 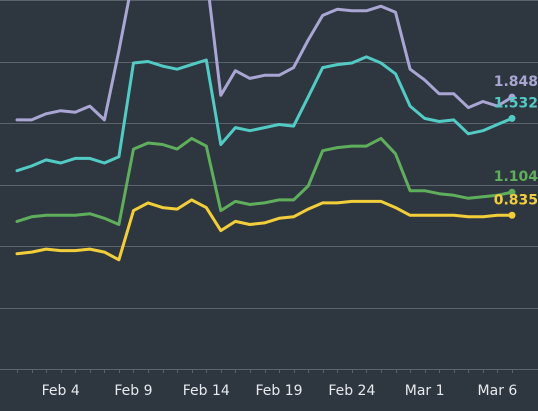 I want to click on series-end-label: 1.104, so click(x=516, y=177).